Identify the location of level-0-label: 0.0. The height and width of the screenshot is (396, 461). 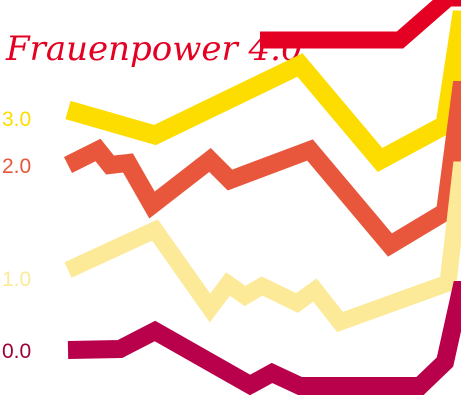
(16, 351).